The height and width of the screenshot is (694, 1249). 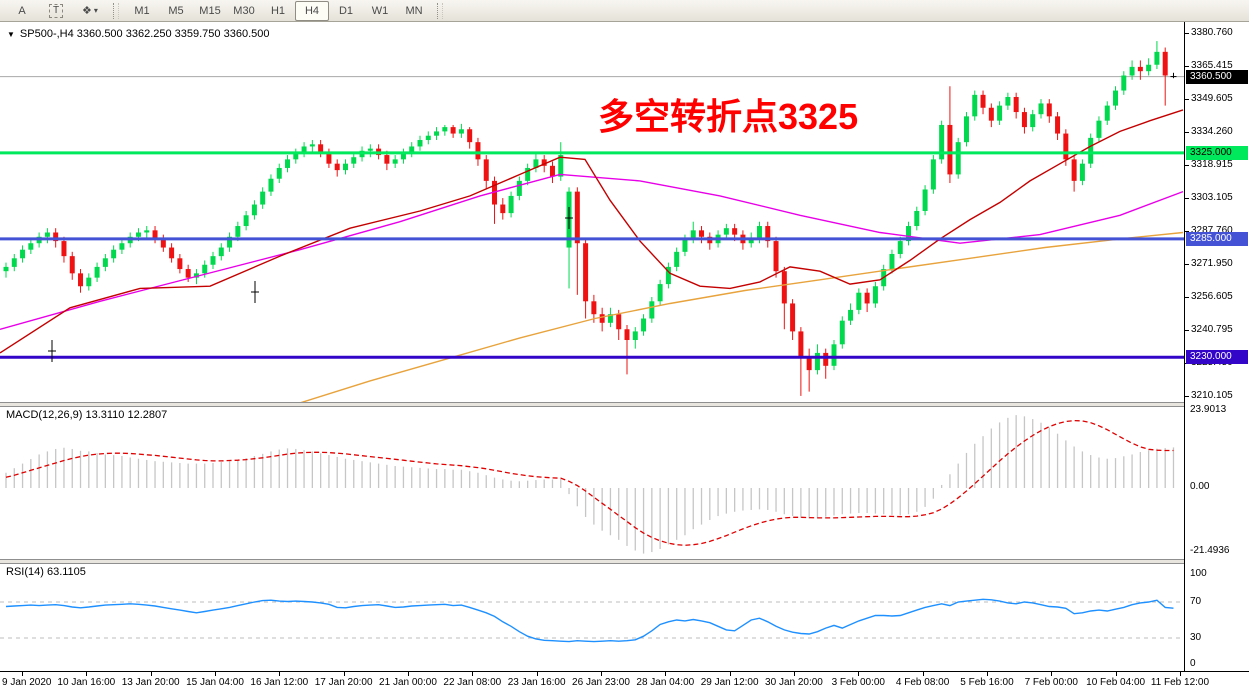 I want to click on price-tick-label: 3303.105, so click(x=1212, y=197).